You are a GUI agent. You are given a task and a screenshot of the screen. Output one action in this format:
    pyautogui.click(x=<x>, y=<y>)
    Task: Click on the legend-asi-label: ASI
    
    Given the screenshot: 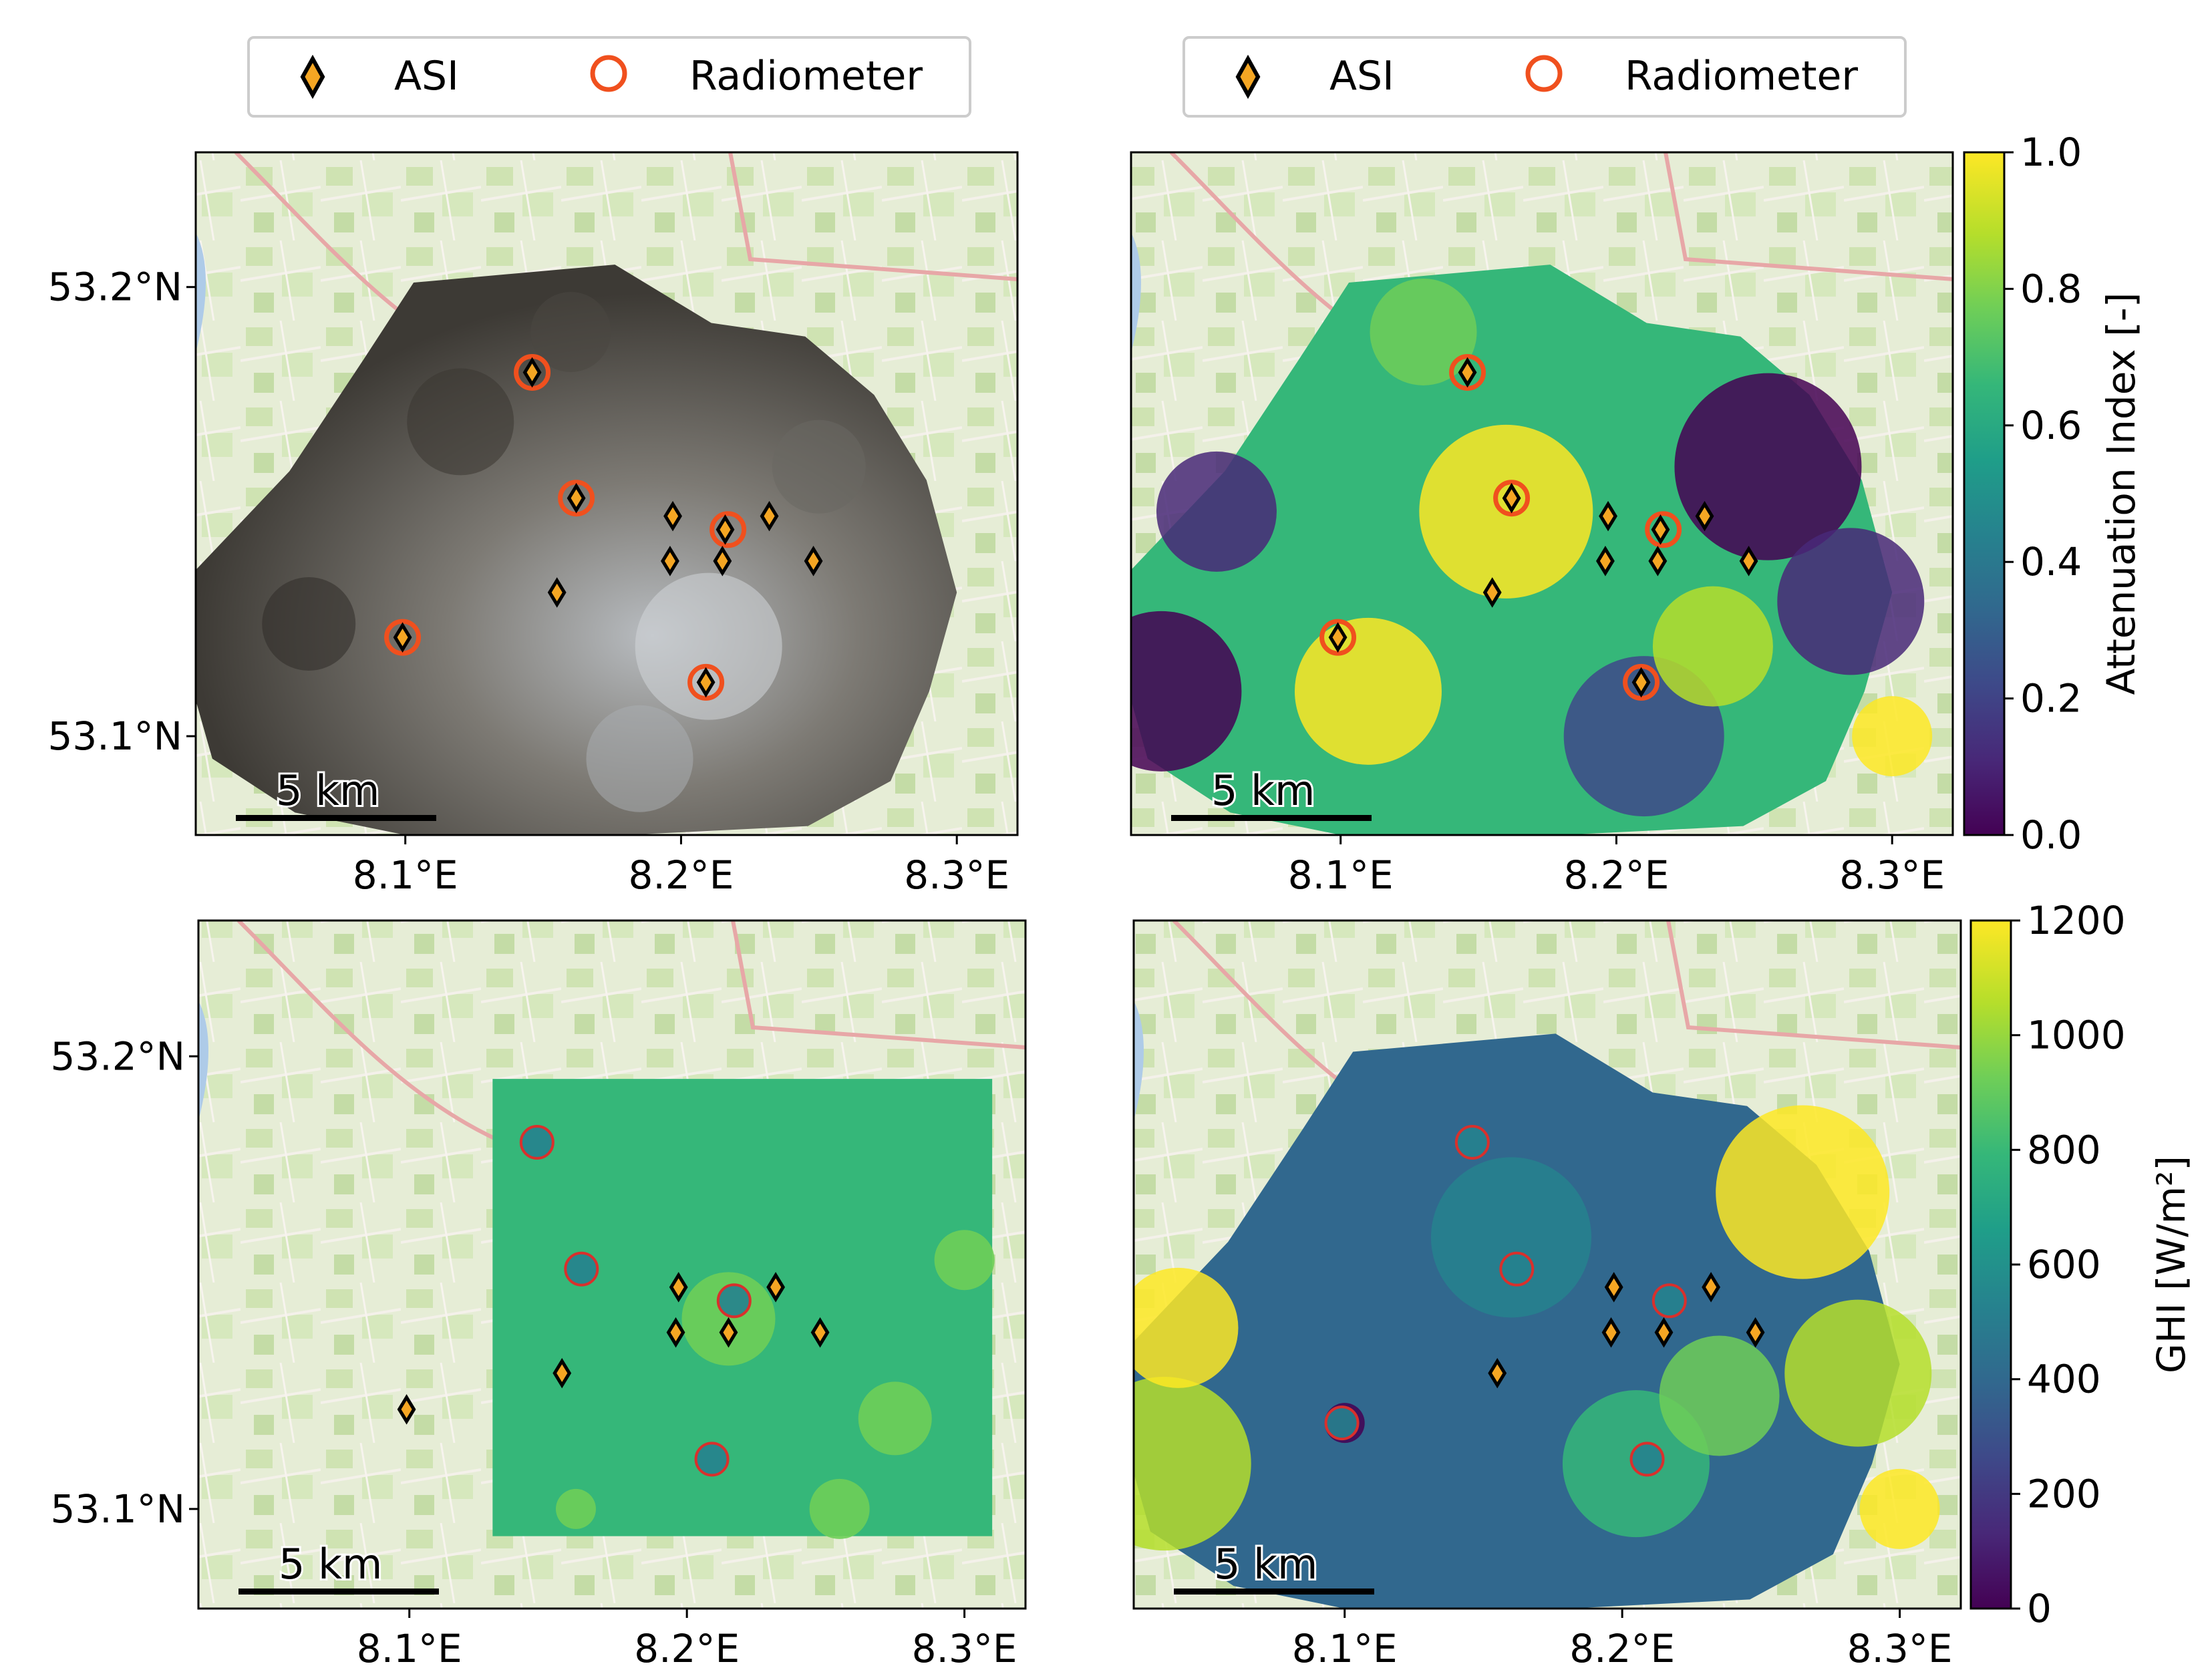 What is the action you would take?
    pyautogui.click(x=426, y=76)
    